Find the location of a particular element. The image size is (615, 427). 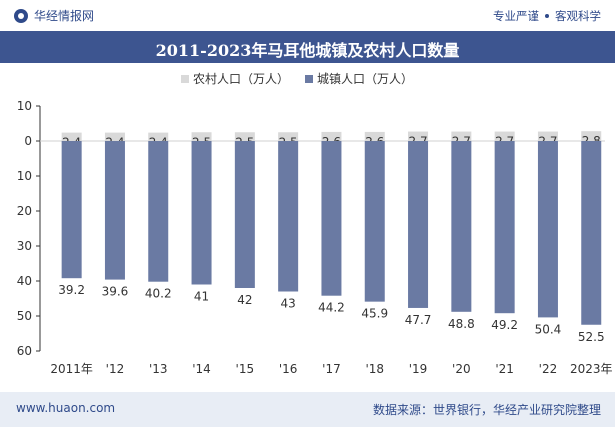

brand: 华经情报网 is located at coordinates (54, 15).